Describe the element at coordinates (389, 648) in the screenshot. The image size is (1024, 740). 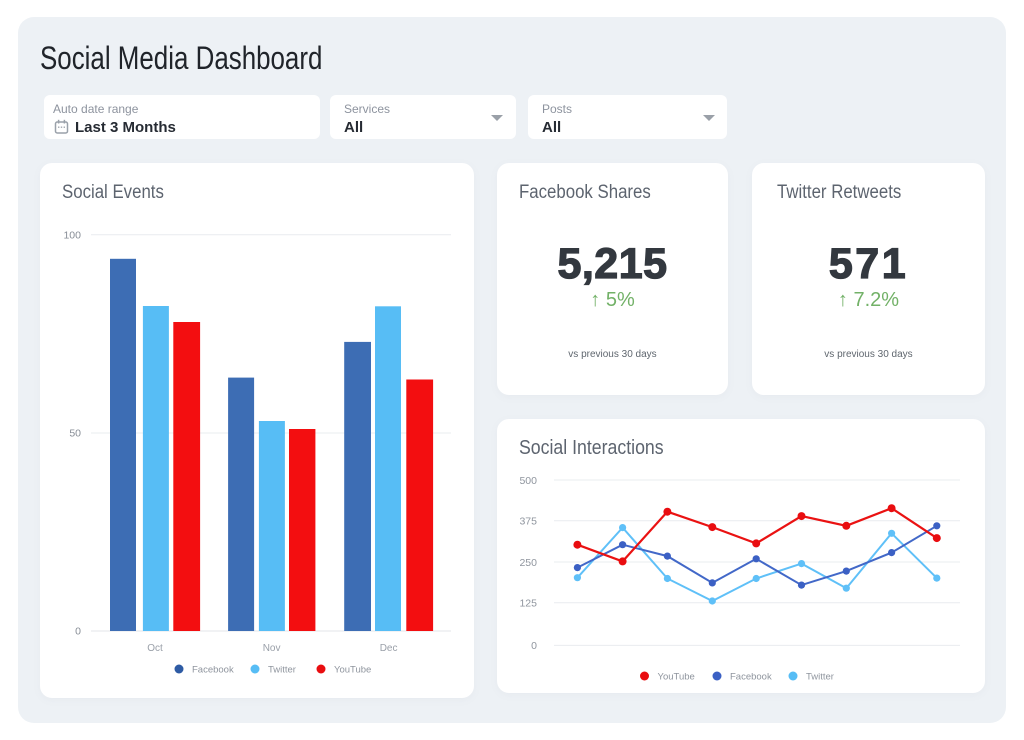
I see `svg-text: Dec` at that location.